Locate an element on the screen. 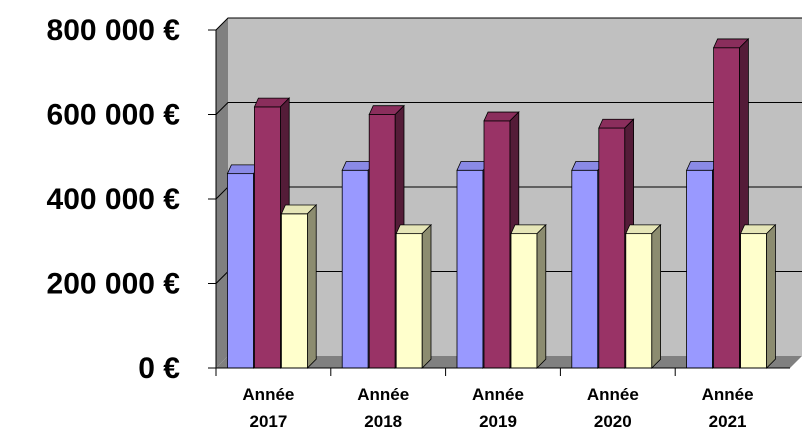  y-tick-label: 400 000 € is located at coordinates (114, 199).